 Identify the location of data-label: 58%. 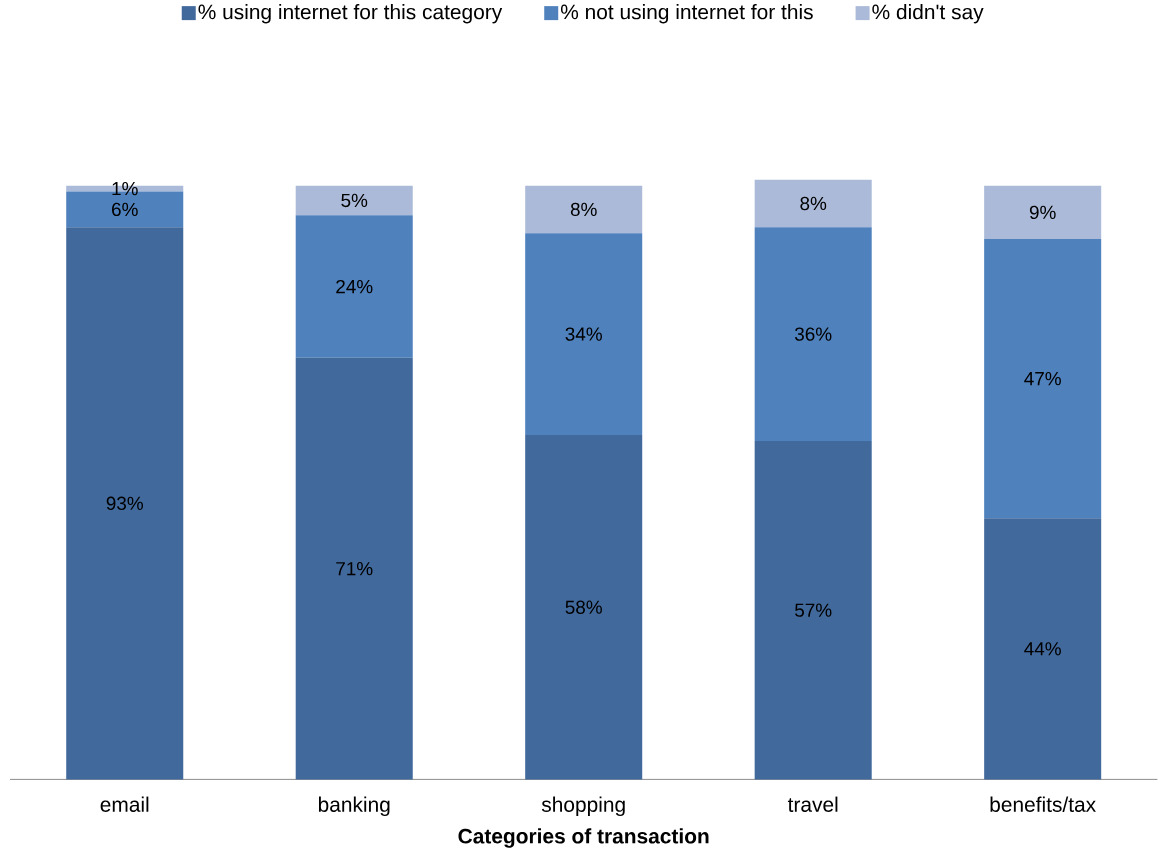
(583, 607).